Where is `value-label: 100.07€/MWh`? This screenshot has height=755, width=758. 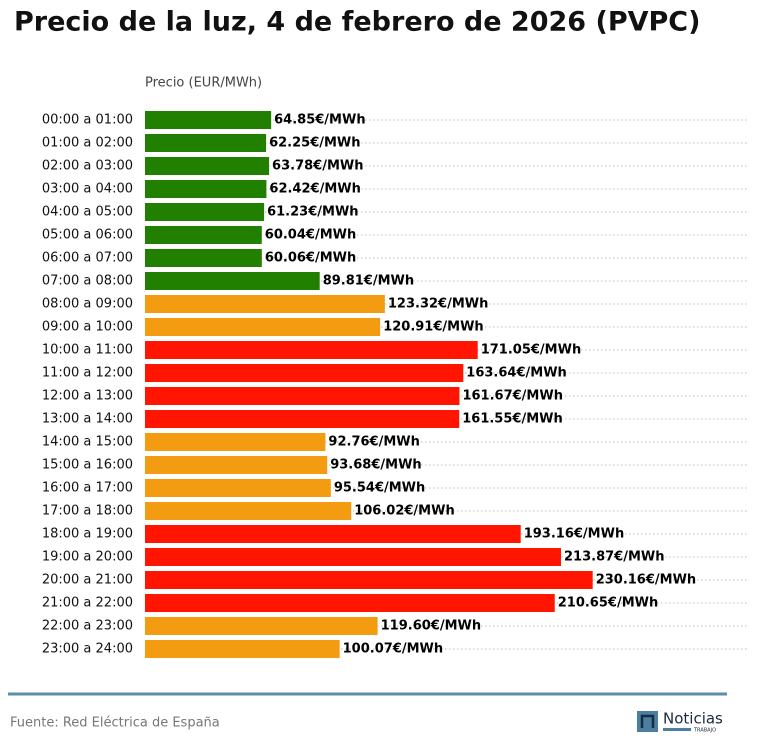 value-label: 100.07€/MWh is located at coordinates (393, 649).